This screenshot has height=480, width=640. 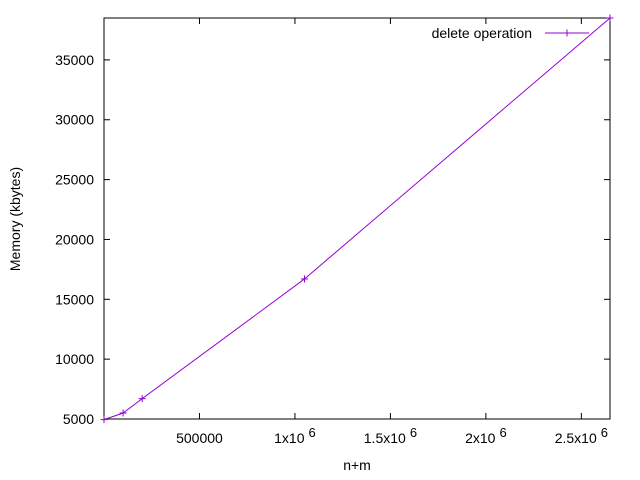 What do you see at coordinates (199, 438) in the screenshot?
I see `x-tick-label: 500000` at bounding box center [199, 438].